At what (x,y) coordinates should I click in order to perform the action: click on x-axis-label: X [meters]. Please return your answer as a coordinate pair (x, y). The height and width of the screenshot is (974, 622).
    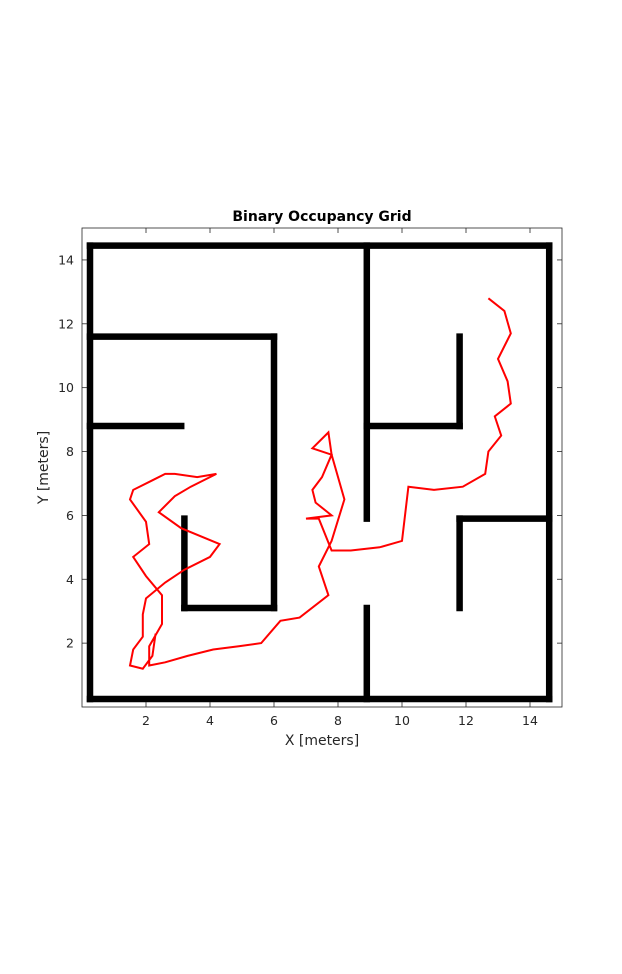
    Looking at the image, I should click on (322, 741).